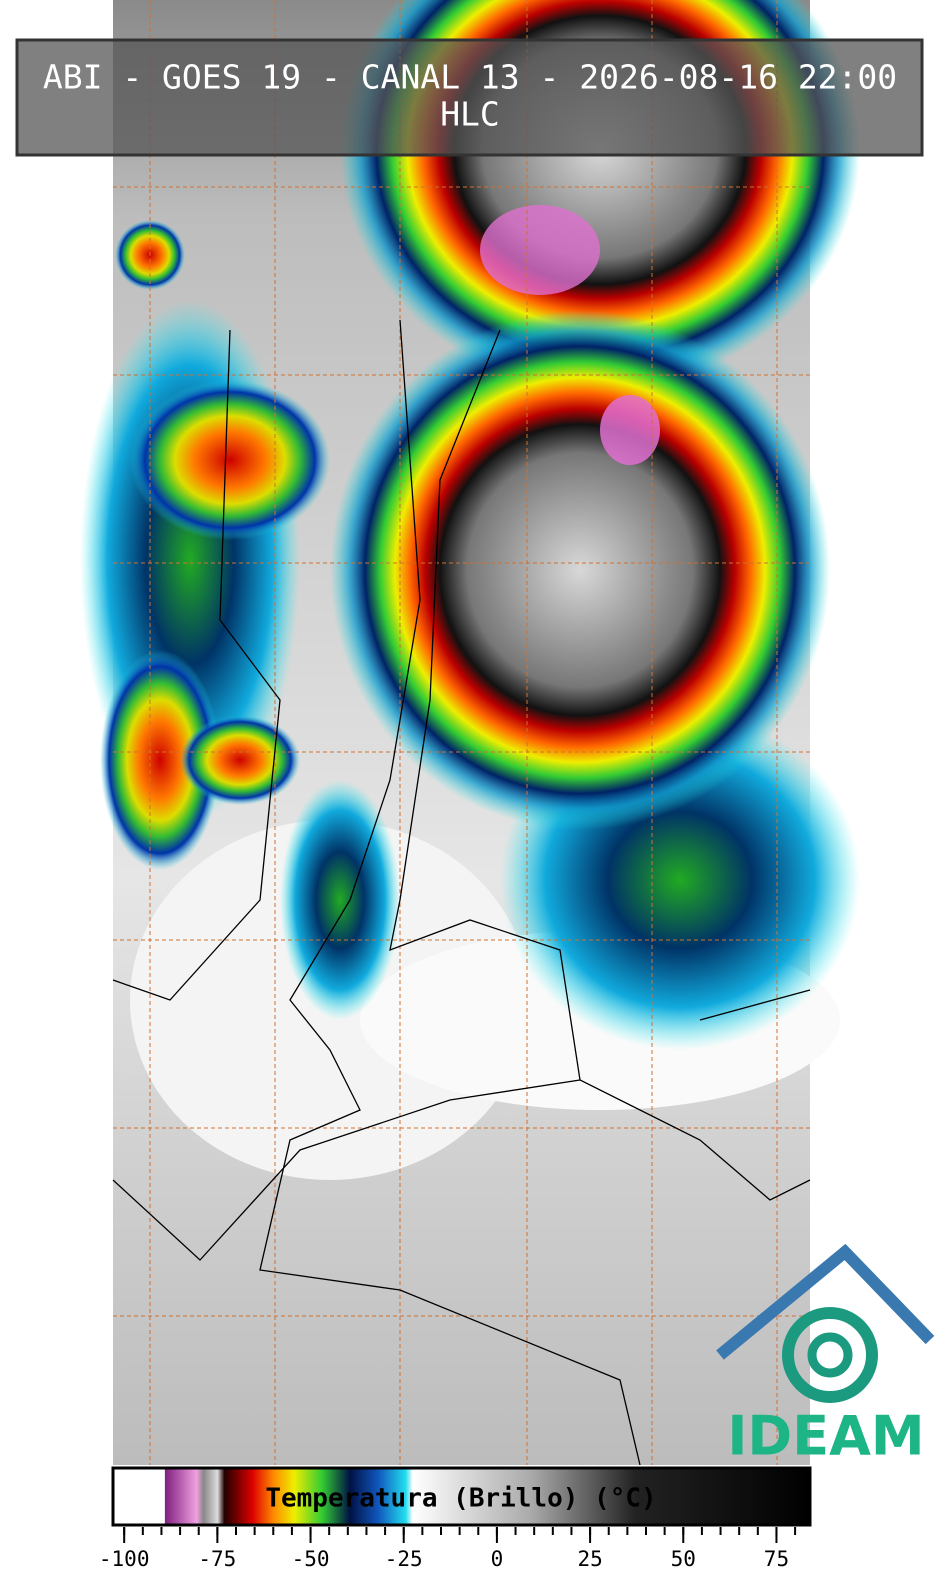 The height and width of the screenshot is (1577, 945). I want to click on tick-label: -75, so click(217, 1559).